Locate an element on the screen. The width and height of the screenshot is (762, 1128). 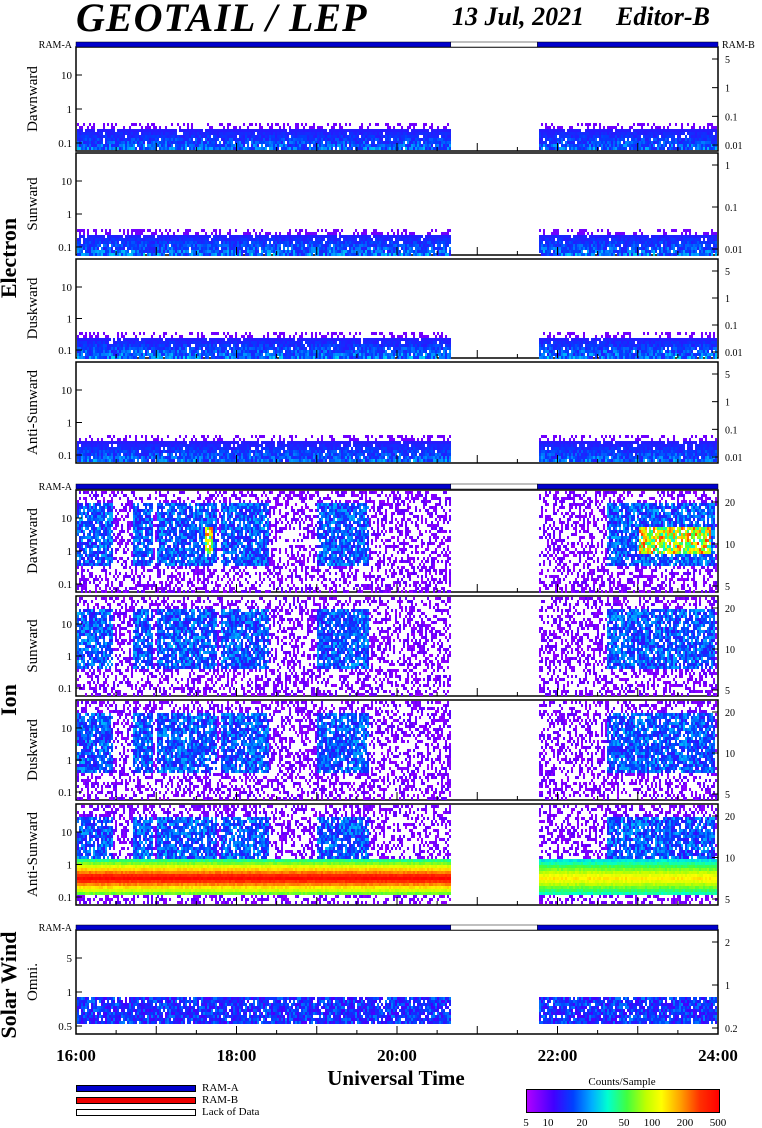
left-tick-label: 5 is located at coordinates (70, 959).